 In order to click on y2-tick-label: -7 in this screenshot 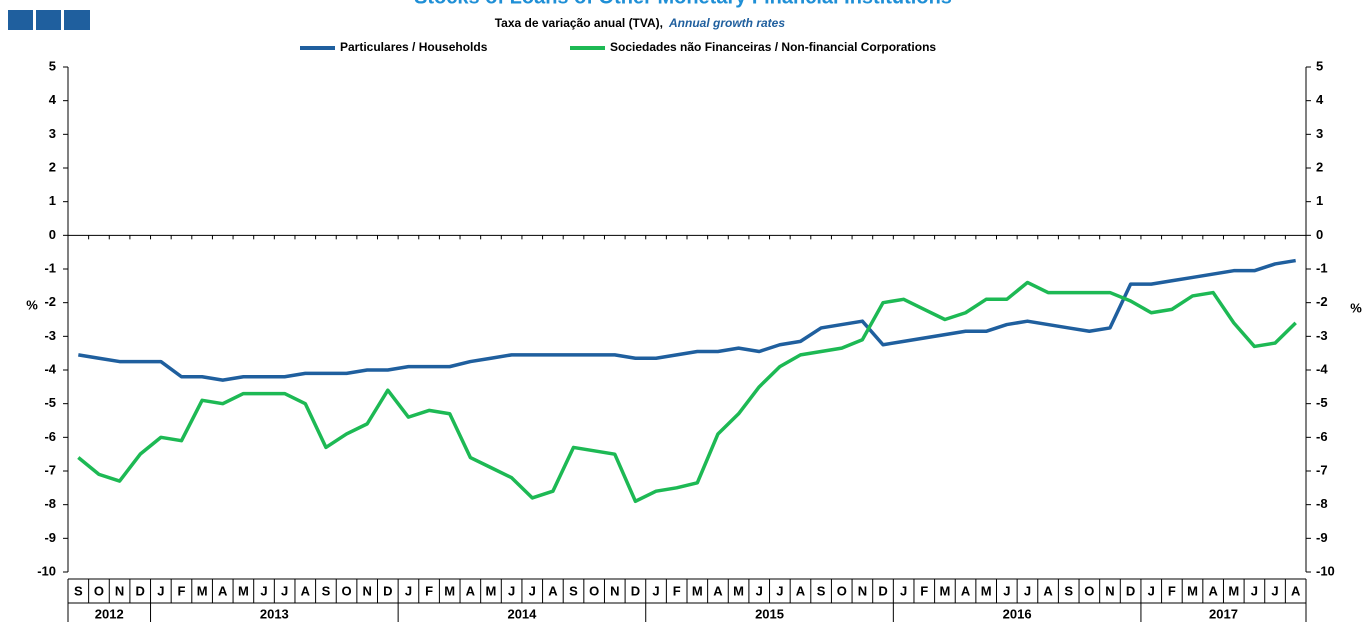, I will do `click(1322, 469)`.